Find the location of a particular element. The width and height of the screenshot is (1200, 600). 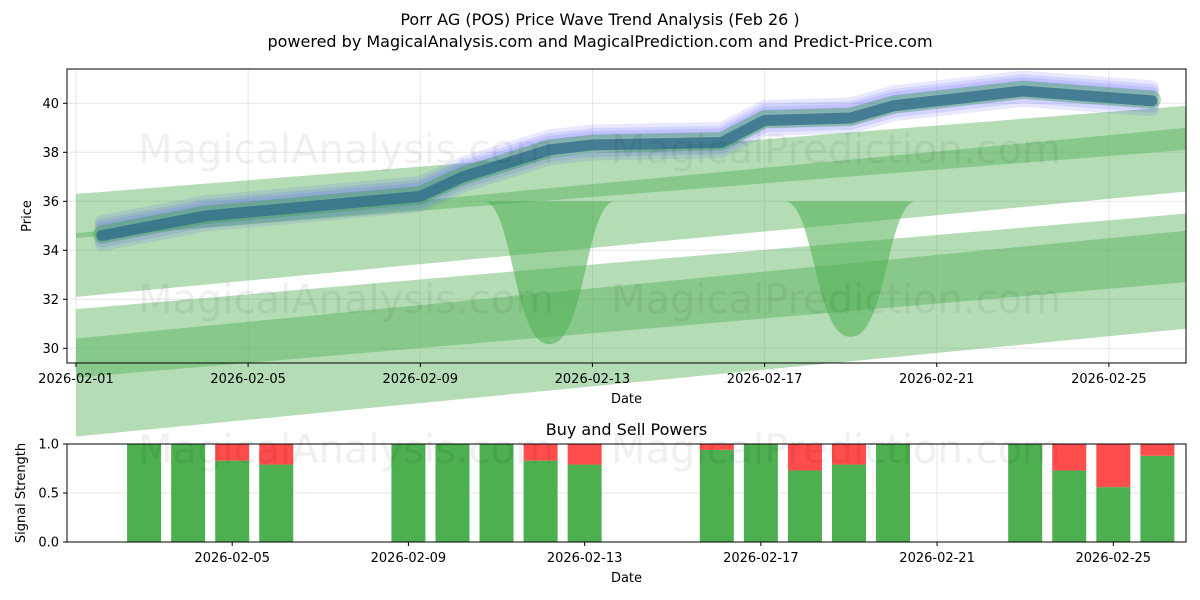

y-tick-label: 40 is located at coordinates (50, 104).